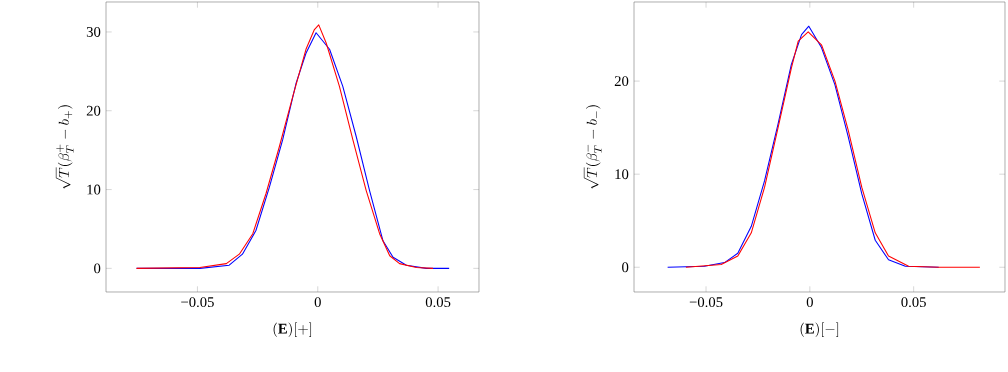  What do you see at coordinates (64, 147) in the screenshot?
I see `y-axis-title: $\sqrt{T}(\beta_T^+ - b_+)$` at bounding box center [64, 147].